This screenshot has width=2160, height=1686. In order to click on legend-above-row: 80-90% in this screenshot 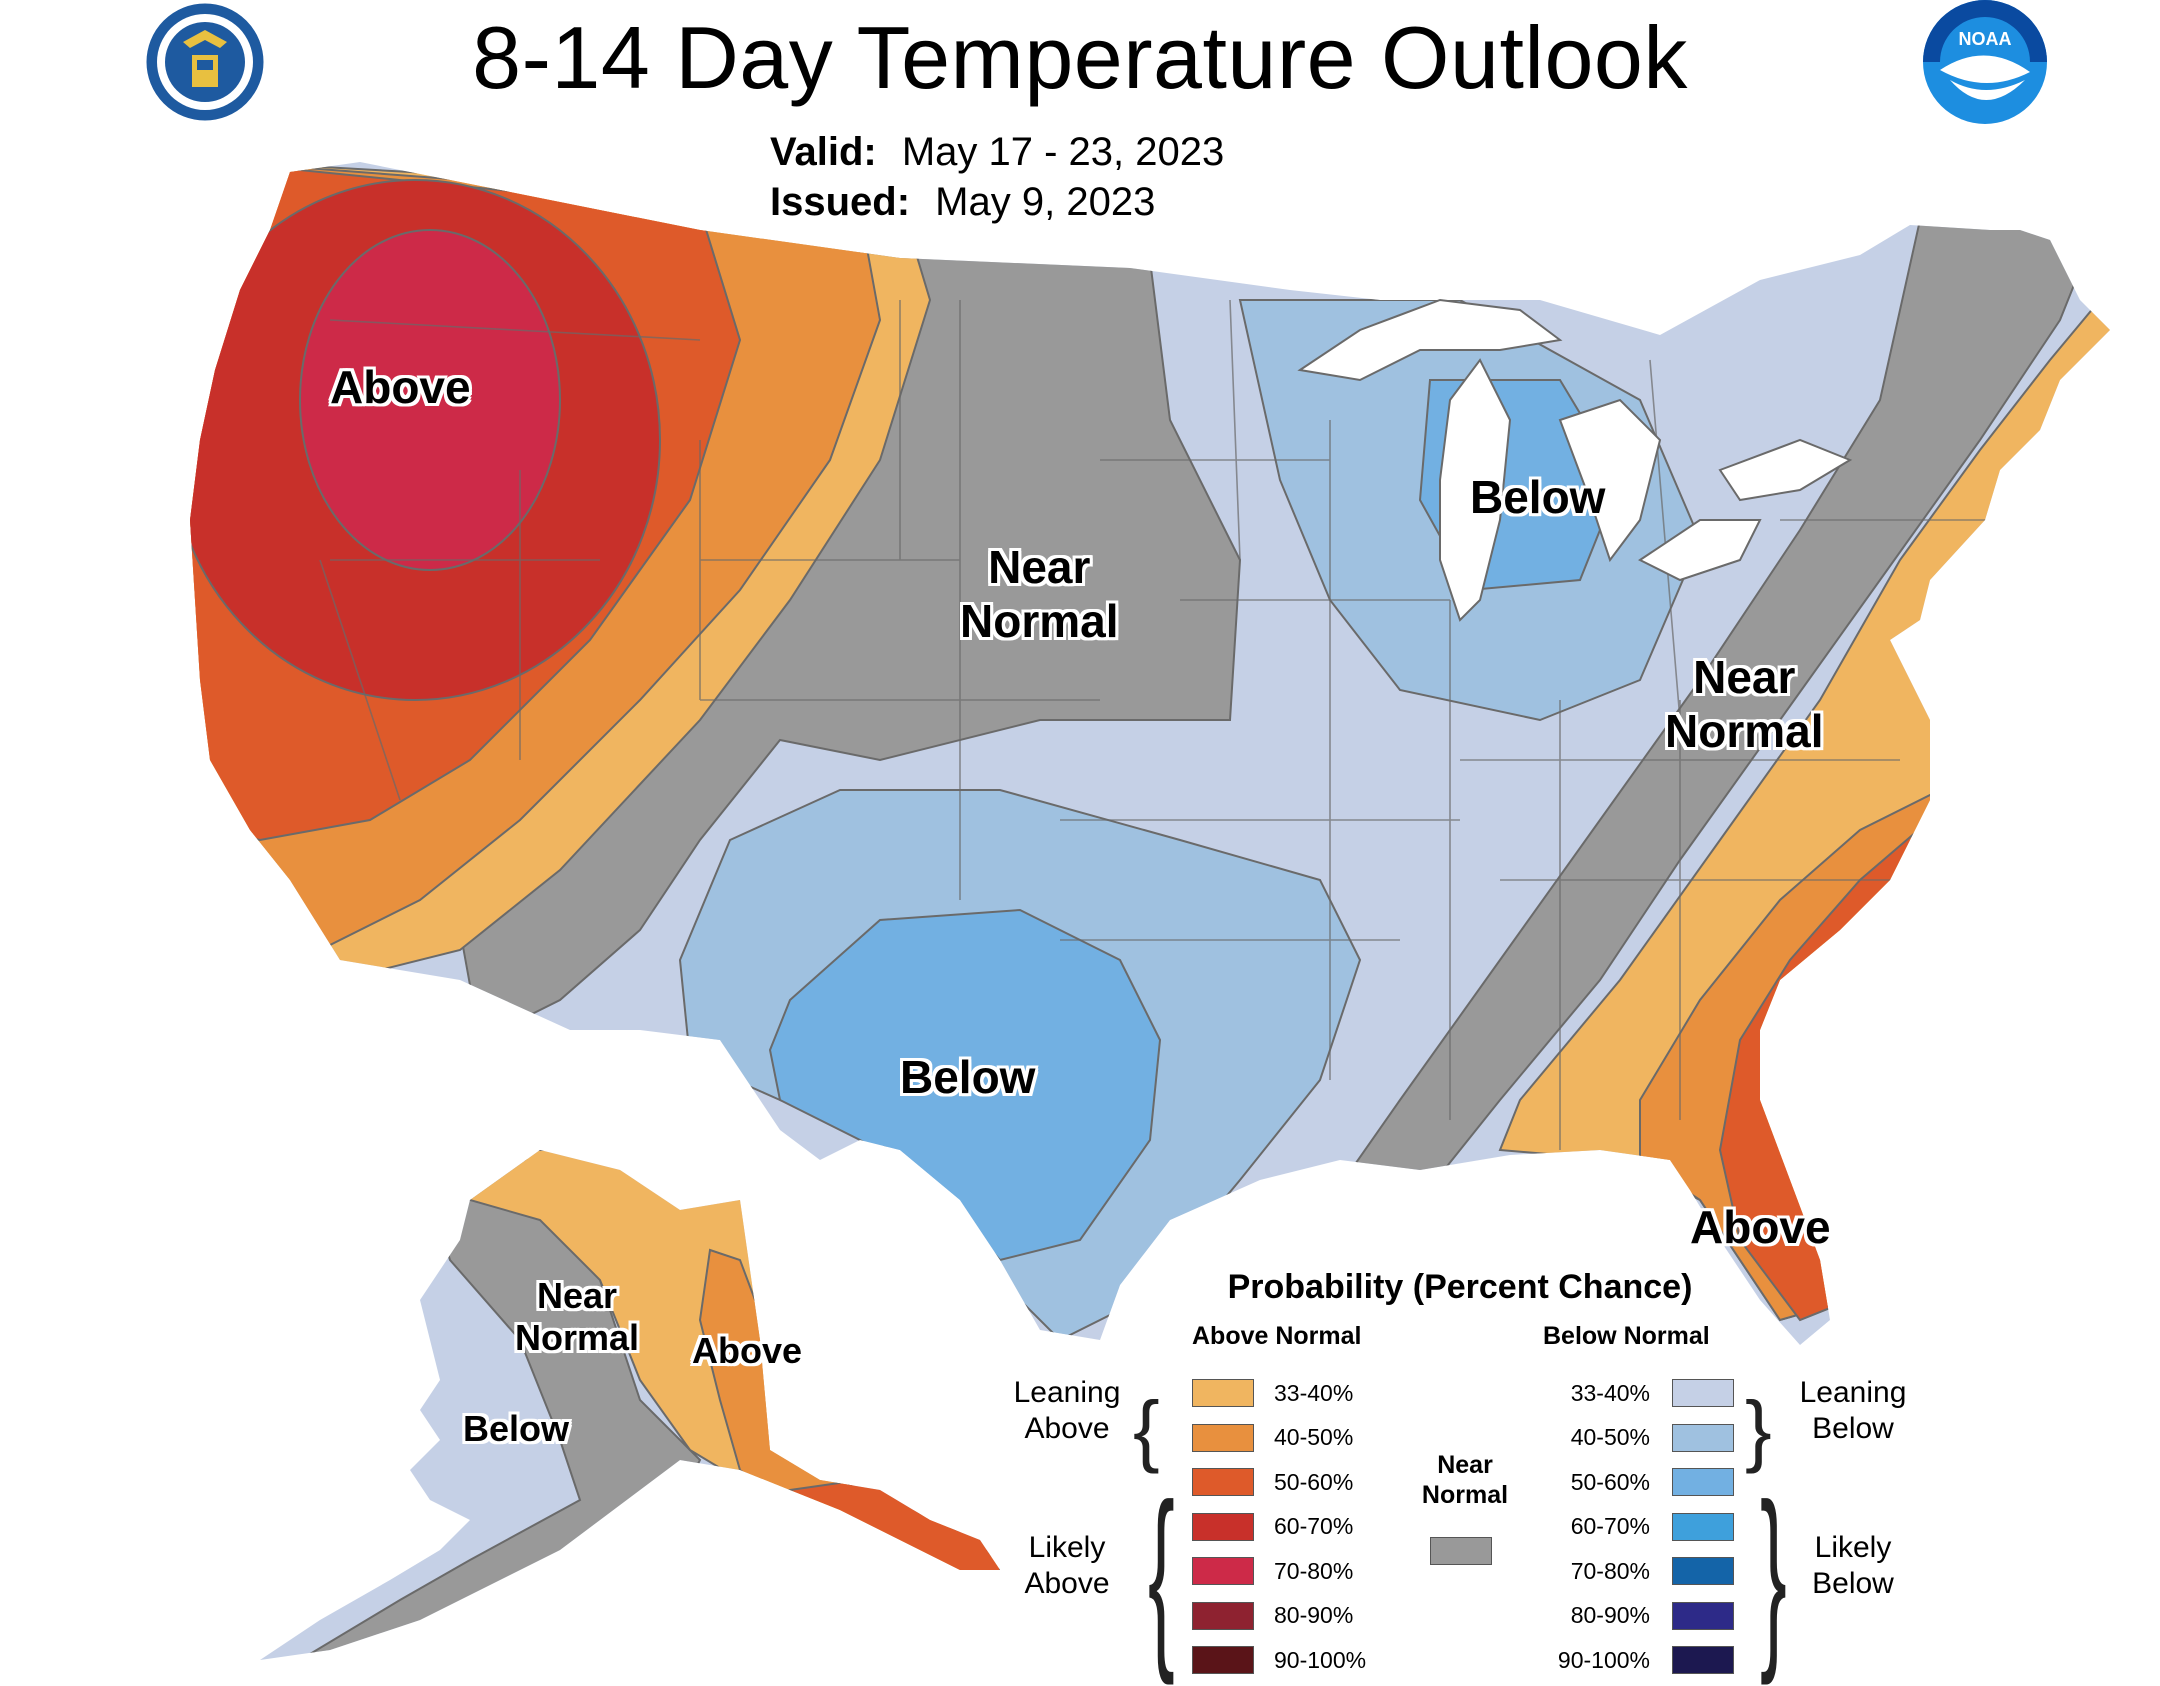, I will do `click(1288, 1616)`.